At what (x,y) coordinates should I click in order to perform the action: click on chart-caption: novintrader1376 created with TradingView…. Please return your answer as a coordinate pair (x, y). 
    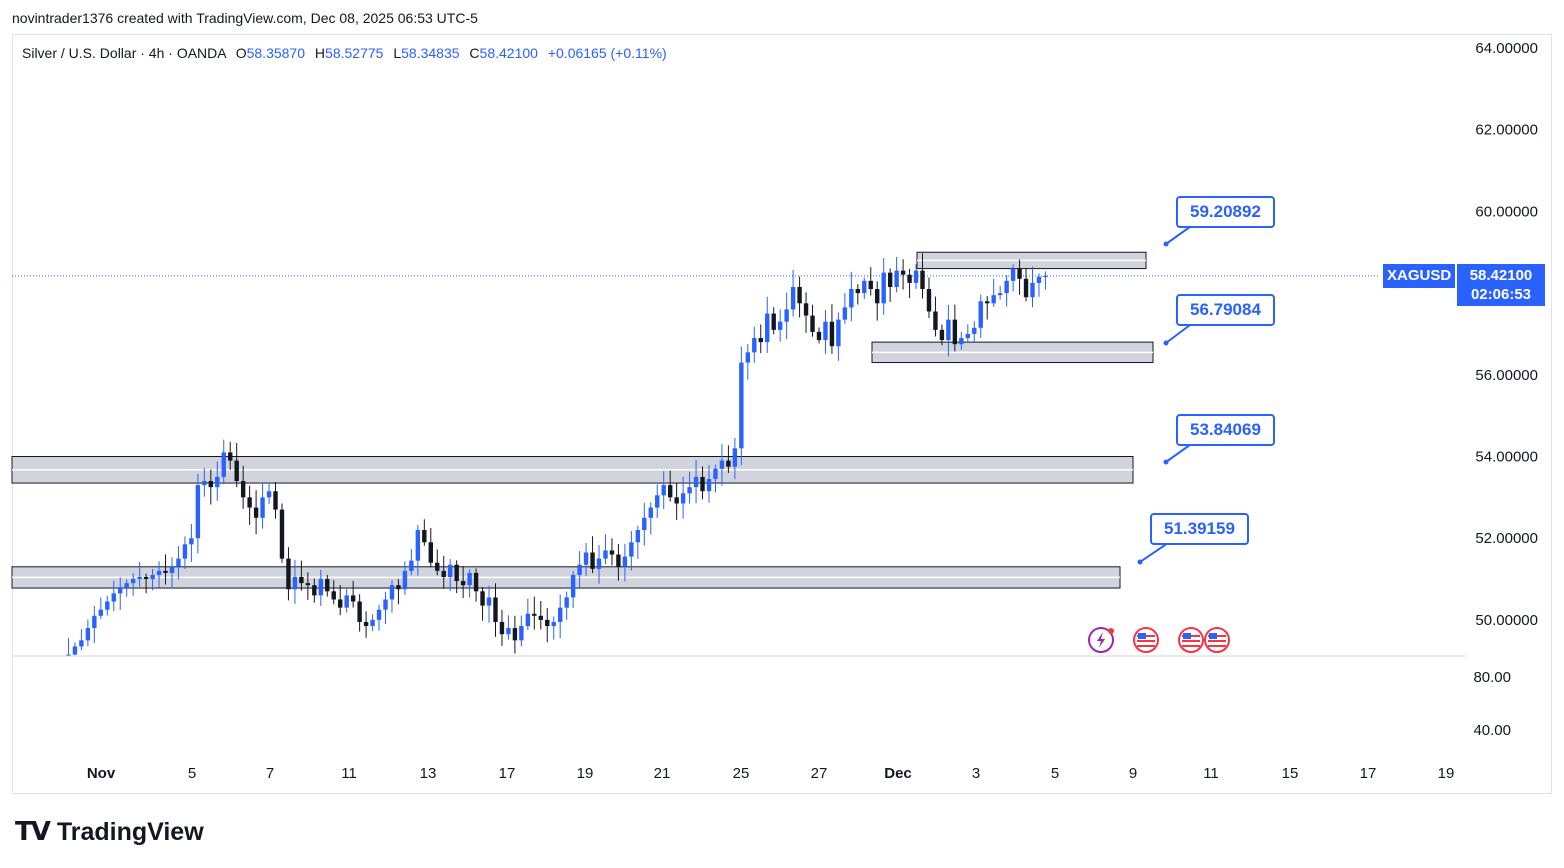
    Looking at the image, I should click on (245, 18).